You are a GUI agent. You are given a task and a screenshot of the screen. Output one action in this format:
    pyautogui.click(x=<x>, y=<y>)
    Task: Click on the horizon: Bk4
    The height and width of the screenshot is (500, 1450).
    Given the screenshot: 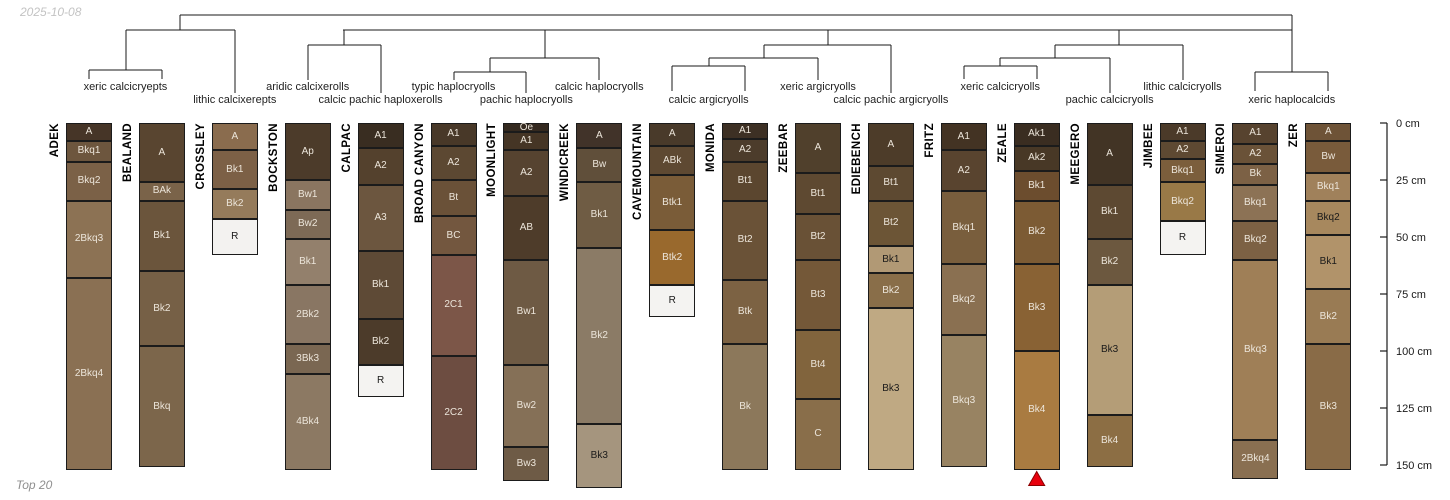 What is the action you would take?
    pyautogui.click(x=1036, y=410)
    